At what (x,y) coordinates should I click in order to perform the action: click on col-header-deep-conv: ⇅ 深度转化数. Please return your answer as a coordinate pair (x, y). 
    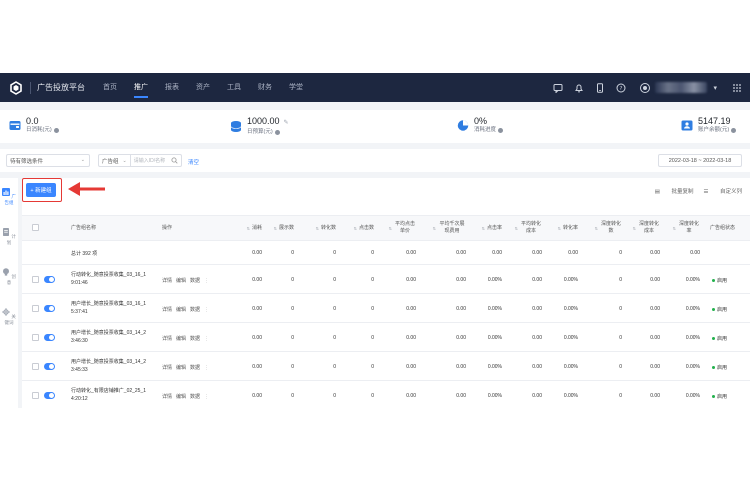
    Looking at the image, I should click on (607, 227).